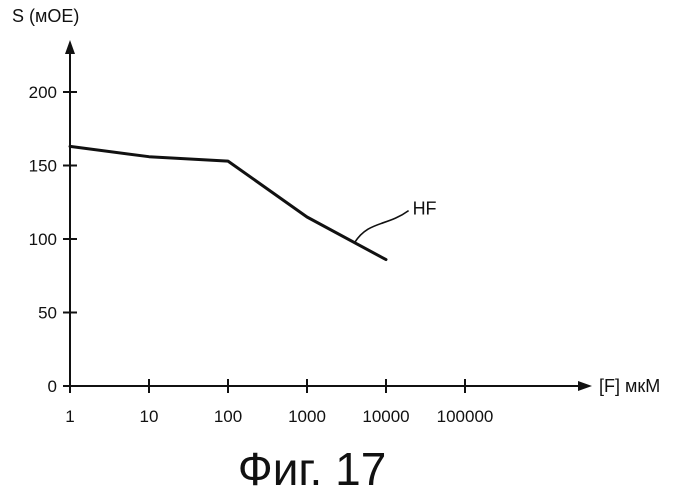 This screenshot has height=500, width=693. Describe the element at coordinates (47, 313) in the screenshot. I see `y-tick-label: 50` at that location.